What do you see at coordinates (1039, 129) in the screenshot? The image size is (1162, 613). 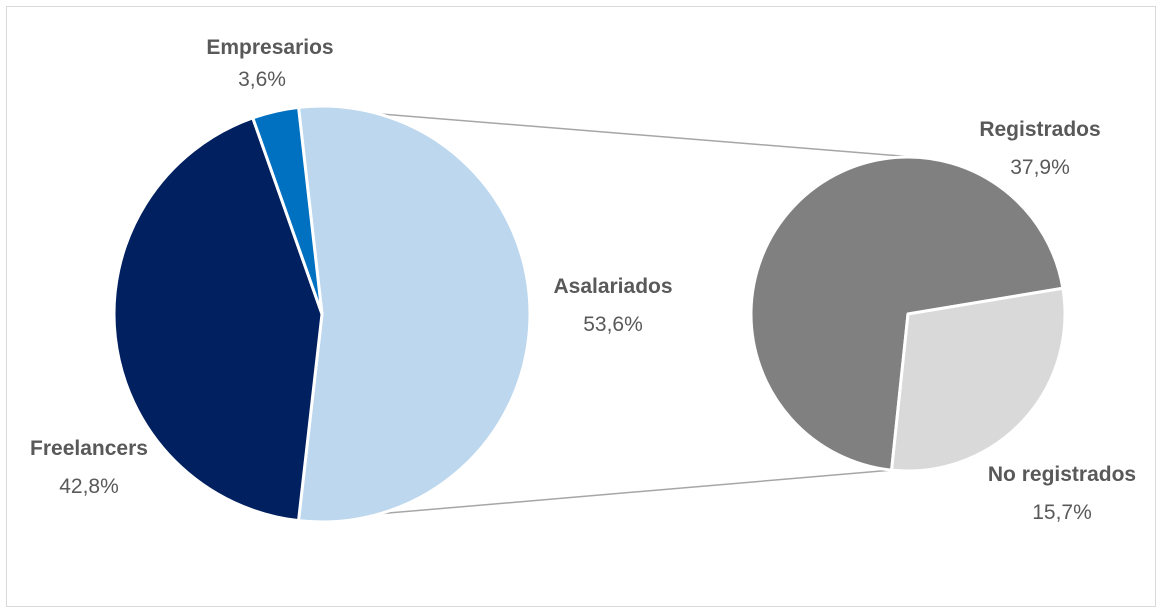 I see `label-registrados-name: Registrados` at bounding box center [1039, 129].